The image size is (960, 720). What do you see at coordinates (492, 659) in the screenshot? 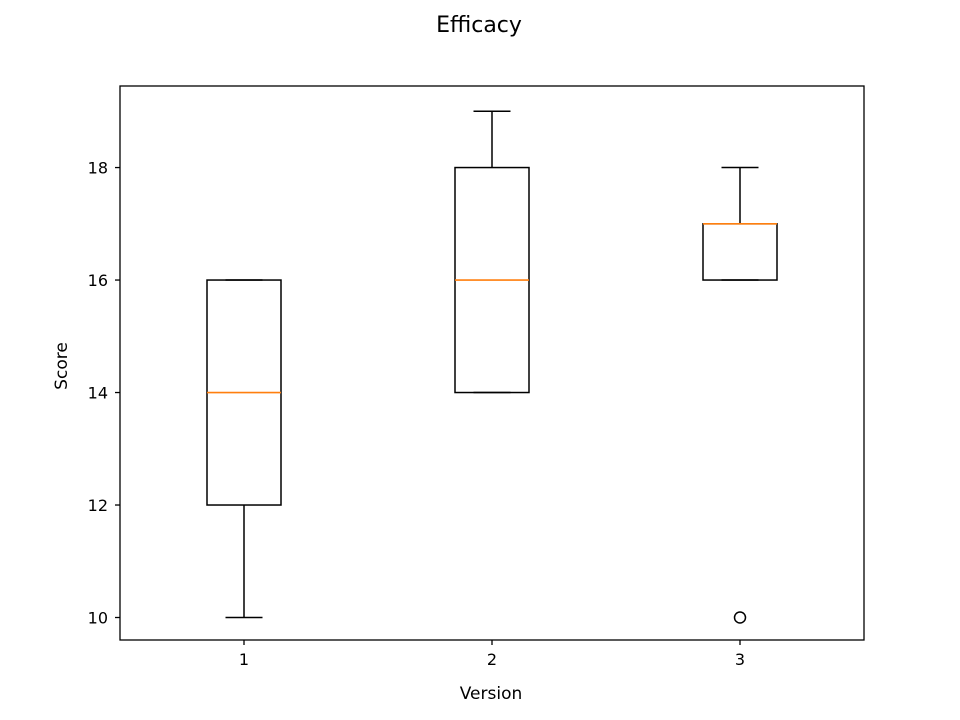
I see `x-tick-label: 2` at bounding box center [492, 659].